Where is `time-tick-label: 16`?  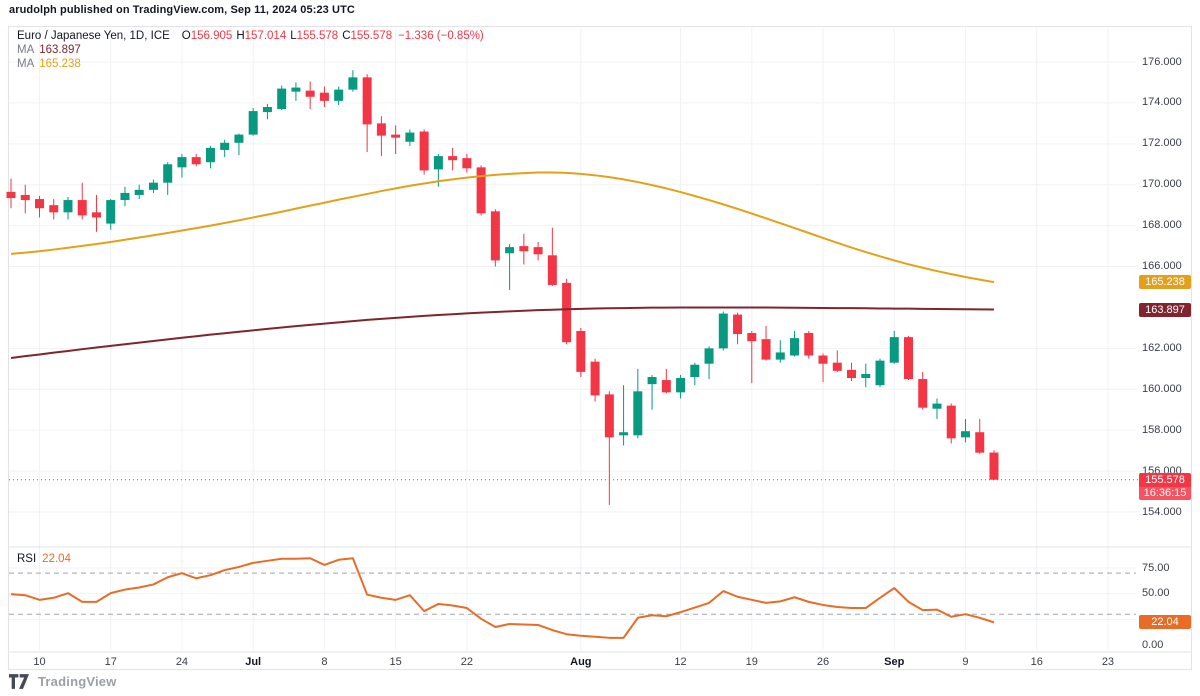 time-tick-label: 16 is located at coordinates (1036, 662).